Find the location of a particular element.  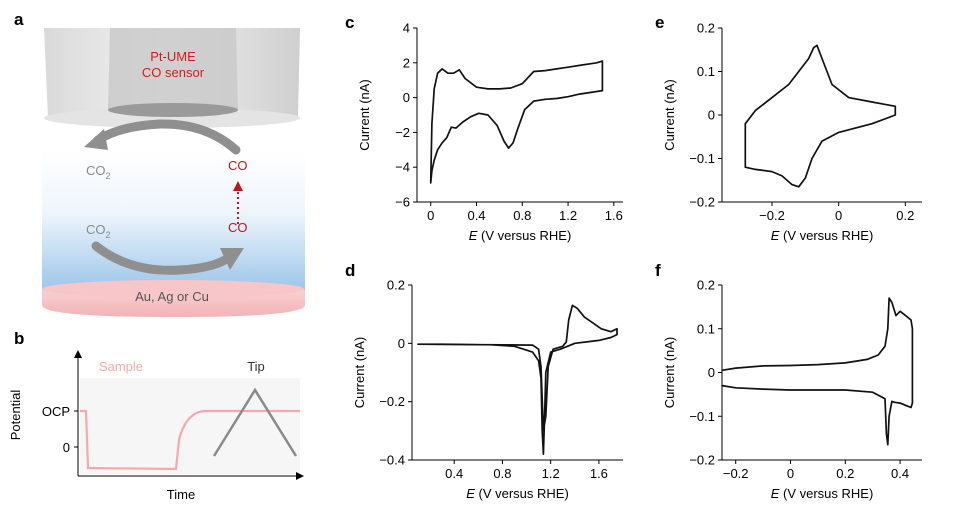

panel-b: b OCP 0 Potential Time Sample Tip is located at coordinates (156, 415).